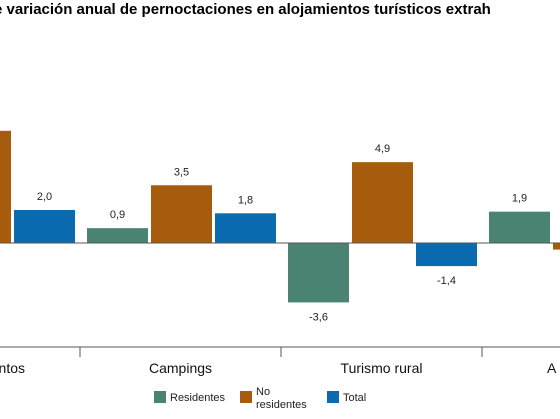 The height and width of the screenshot is (419, 560). I want to click on bar-ntos-no-residentes, so click(5, 186).